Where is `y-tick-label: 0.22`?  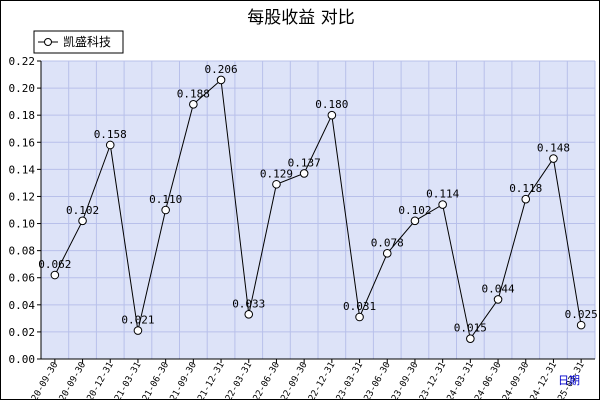
y-tick-label: 0.22 is located at coordinates (22, 61).